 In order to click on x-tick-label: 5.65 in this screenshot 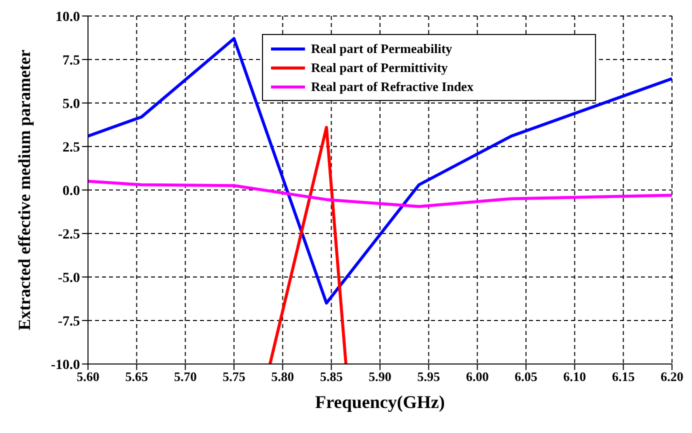, I will do `click(137, 376)`.